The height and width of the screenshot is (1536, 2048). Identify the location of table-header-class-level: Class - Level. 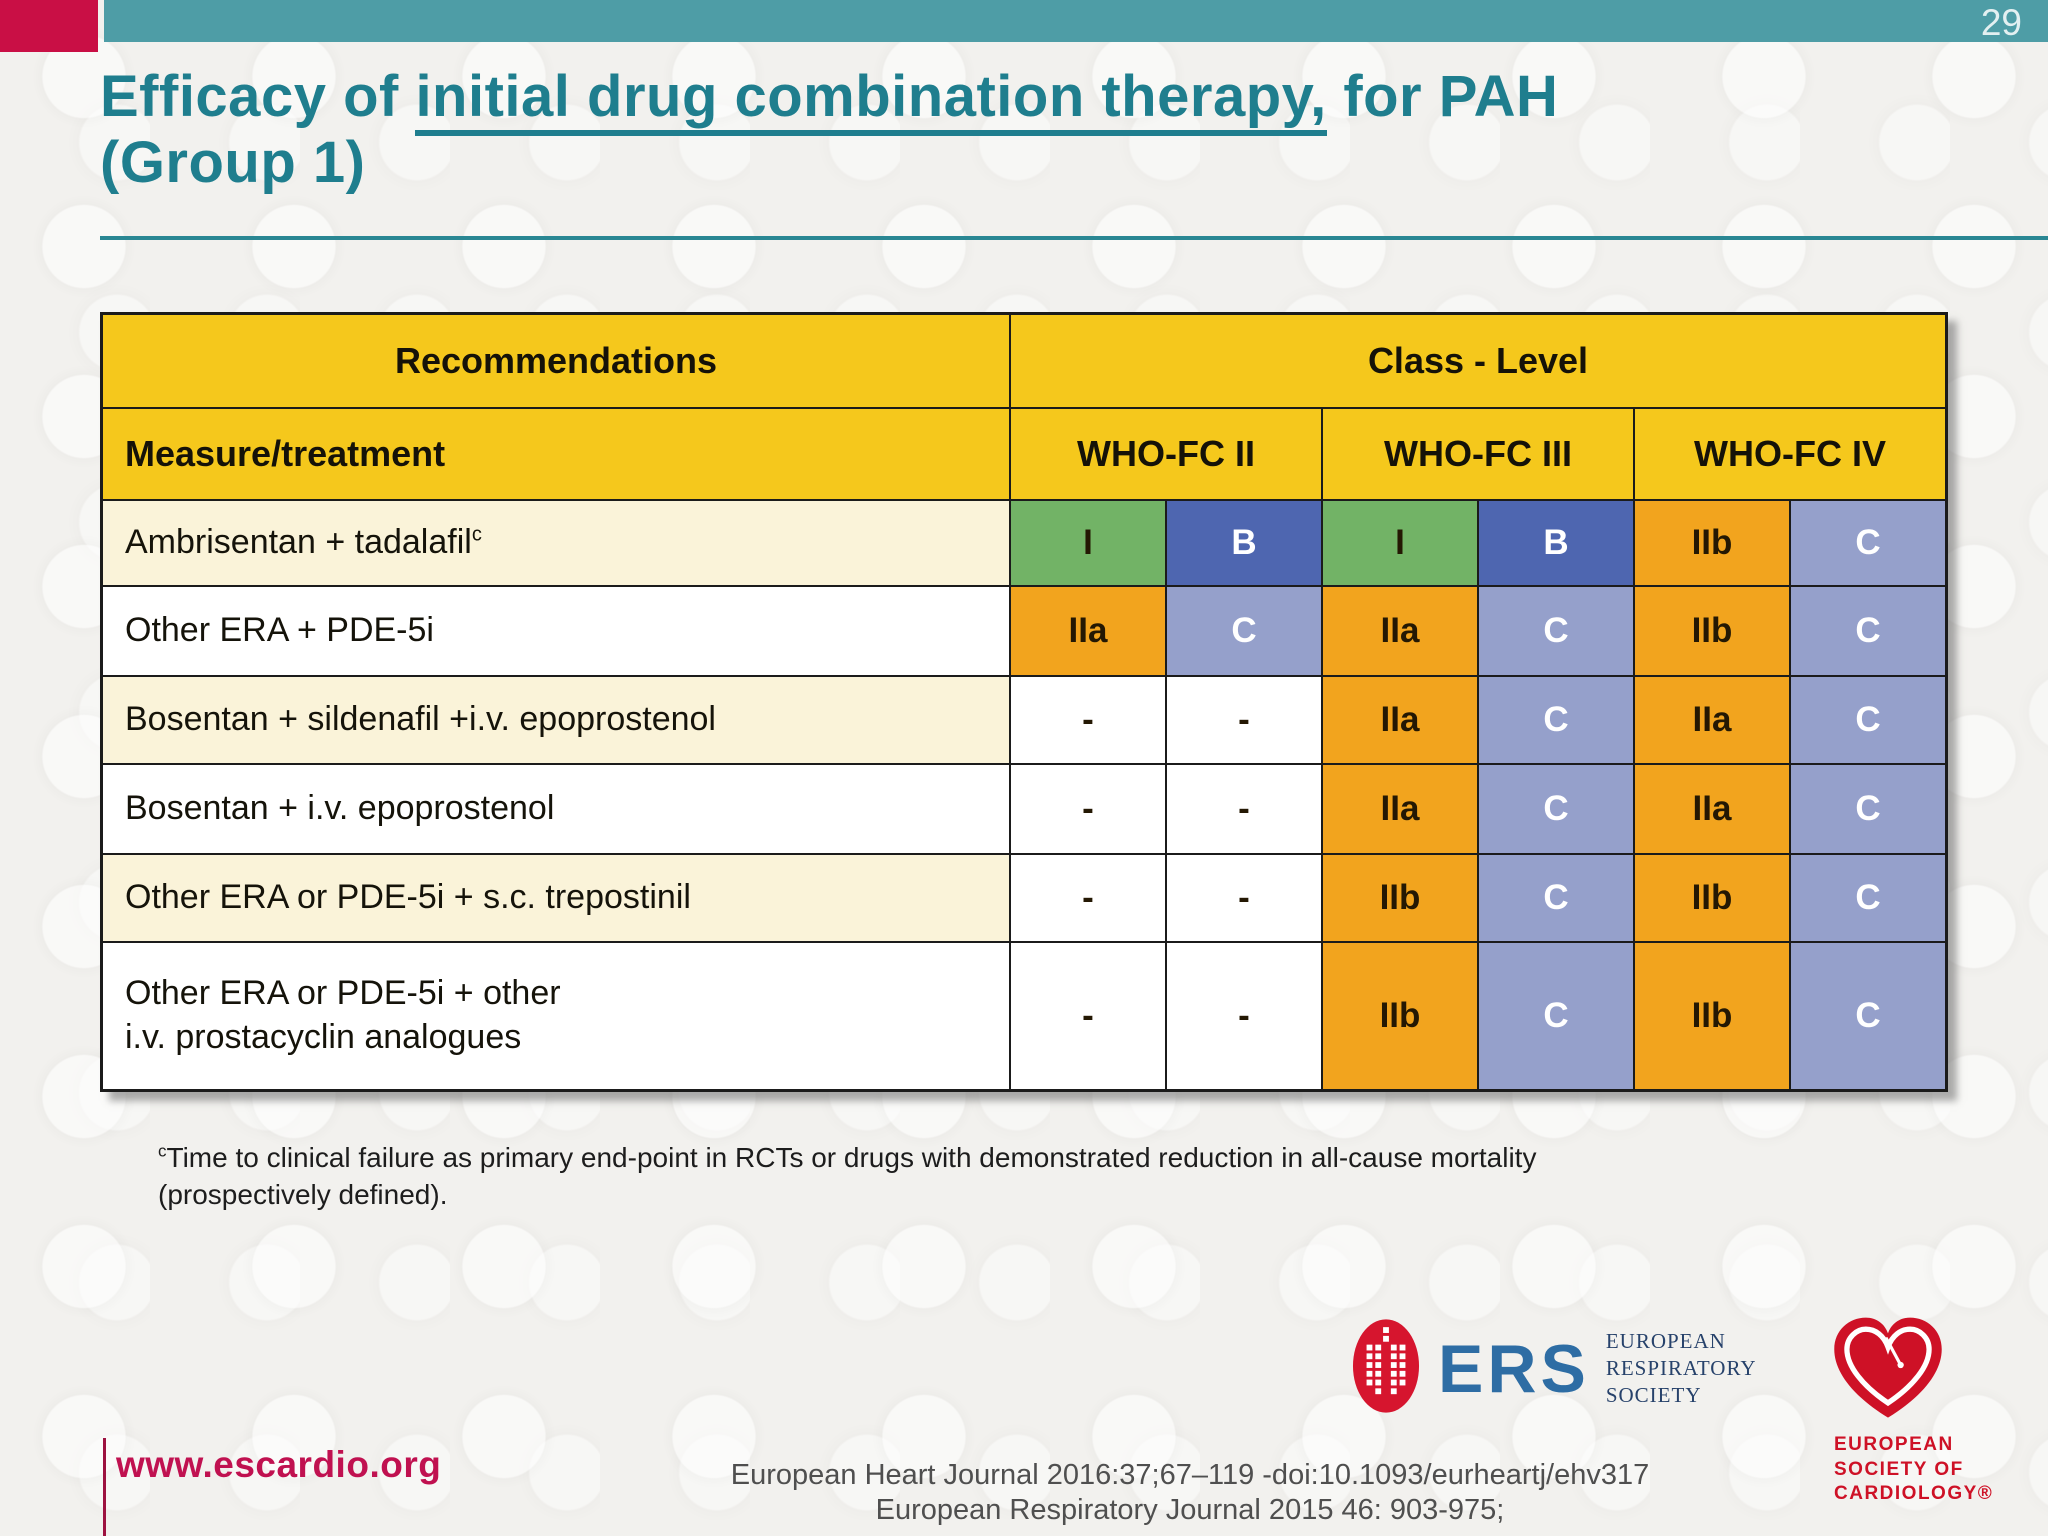
(1478, 361).